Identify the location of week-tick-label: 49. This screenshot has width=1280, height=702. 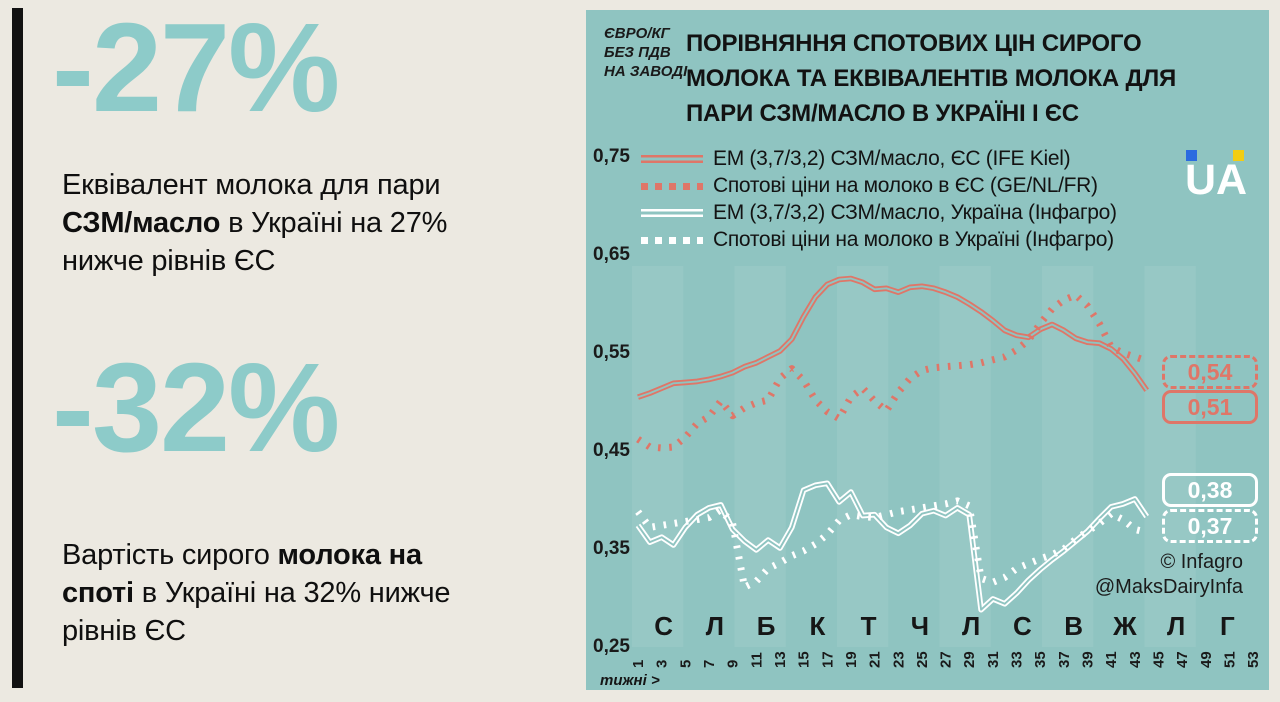
(1206, 659).